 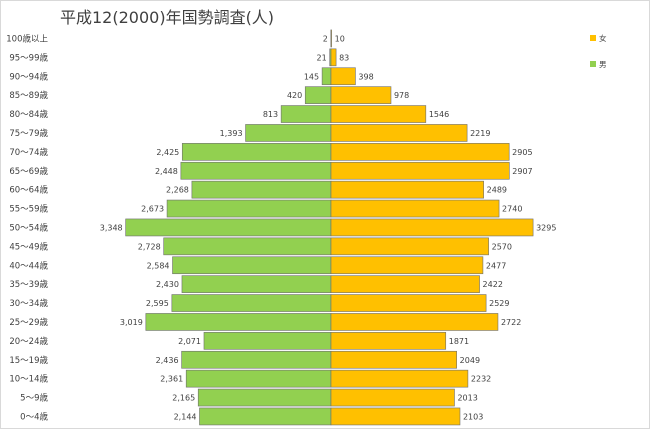 What do you see at coordinates (28, 95) in the screenshot?
I see `y-tick-label: 85～89歳` at bounding box center [28, 95].